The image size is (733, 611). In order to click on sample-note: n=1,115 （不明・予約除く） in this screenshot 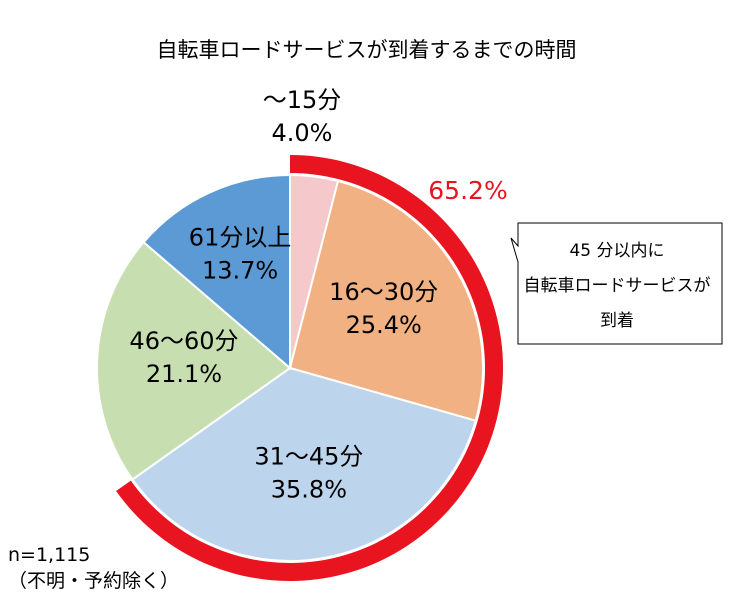, I will do `click(93, 568)`.